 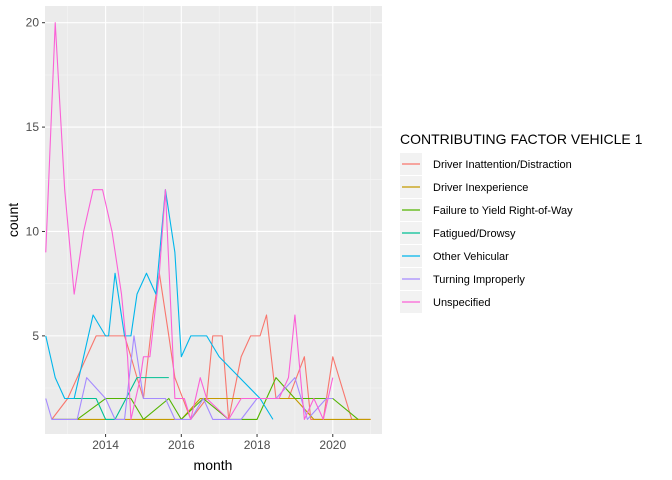 What do you see at coordinates (189, 377) in the screenshot?
I see `series-line-turning-improperly` at bounding box center [189, 377].